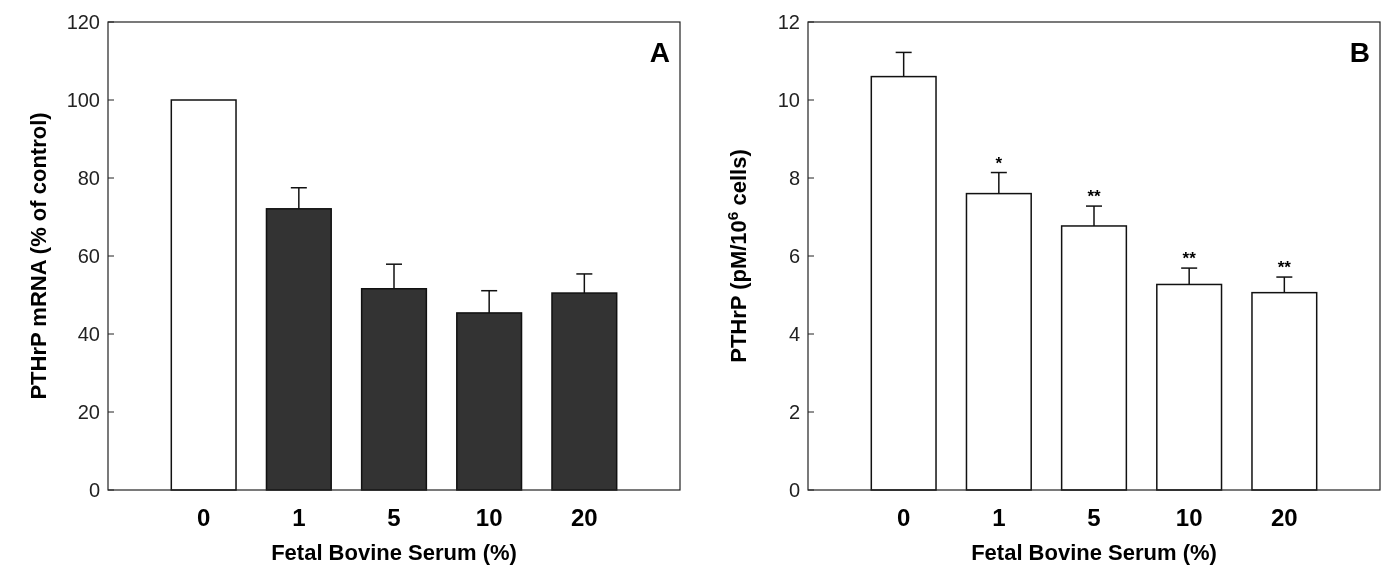 This screenshot has height=579, width=1385. I want to click on y-tick-label: 40, so click(88, 334).